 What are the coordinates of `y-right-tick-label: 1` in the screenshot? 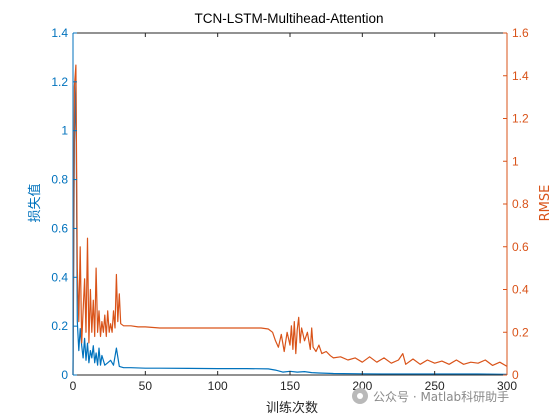 It's located at (515, 161).